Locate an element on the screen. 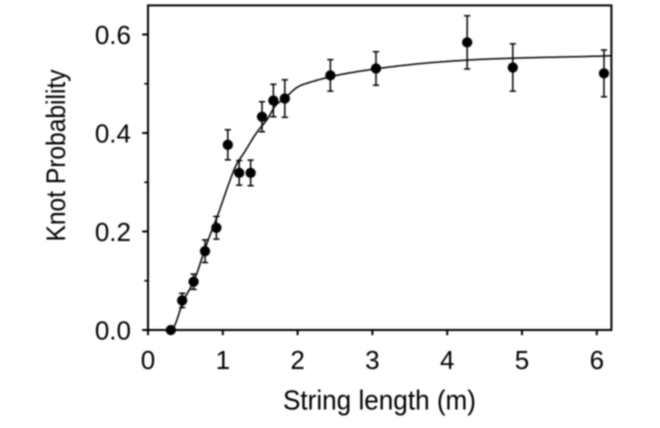 This screenshot has height=428, width=660. svg-text: String length (m) is located at coordinates (379, 400).